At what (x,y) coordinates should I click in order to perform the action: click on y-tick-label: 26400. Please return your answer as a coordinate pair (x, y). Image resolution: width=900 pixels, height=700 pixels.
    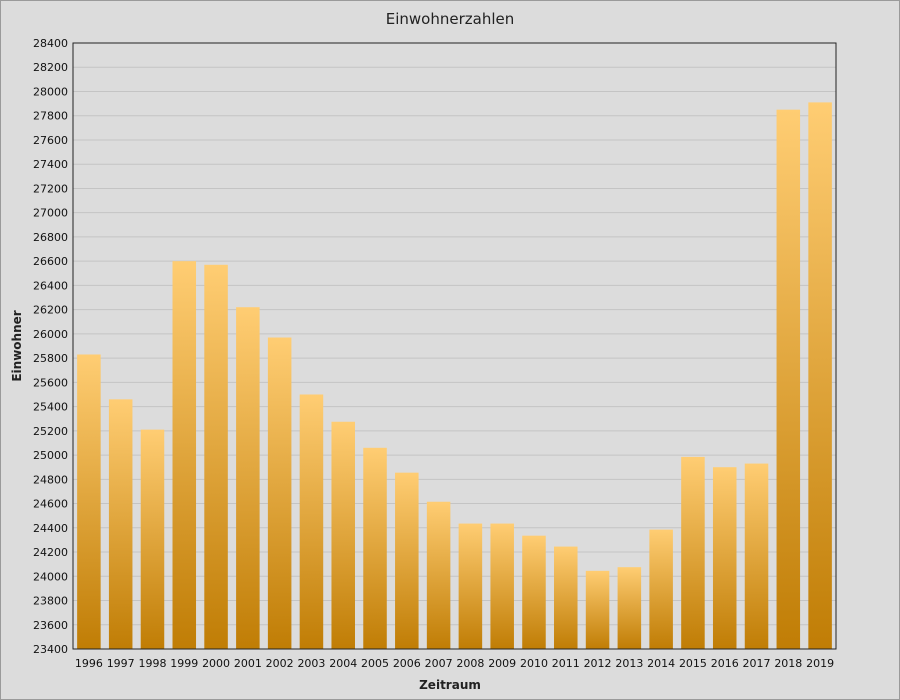
    Looking at the image, I should click on (50, 285).